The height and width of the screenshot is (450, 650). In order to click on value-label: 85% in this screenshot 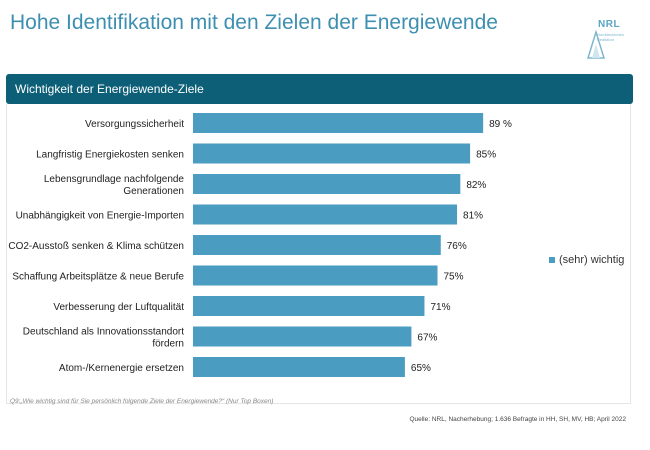, I will do `click(486, 155)`.